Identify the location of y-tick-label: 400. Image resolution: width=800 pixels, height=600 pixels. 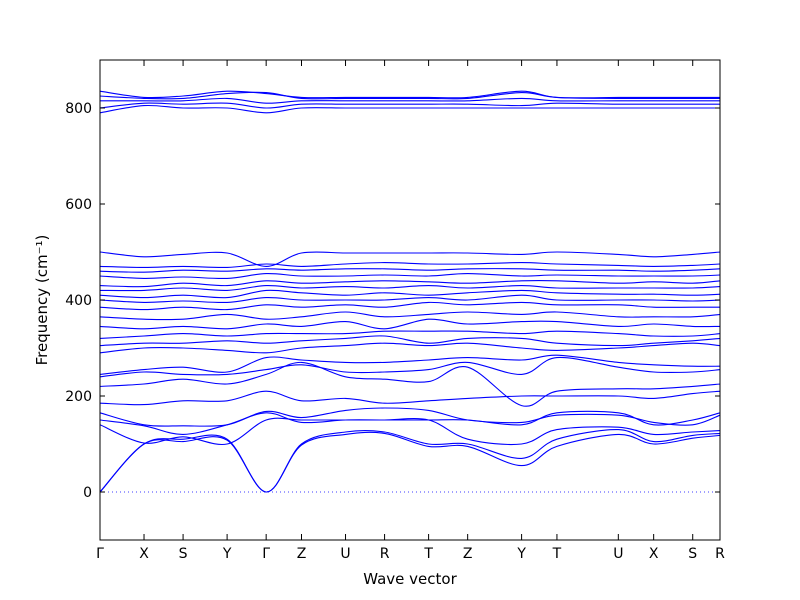
(78, 301).